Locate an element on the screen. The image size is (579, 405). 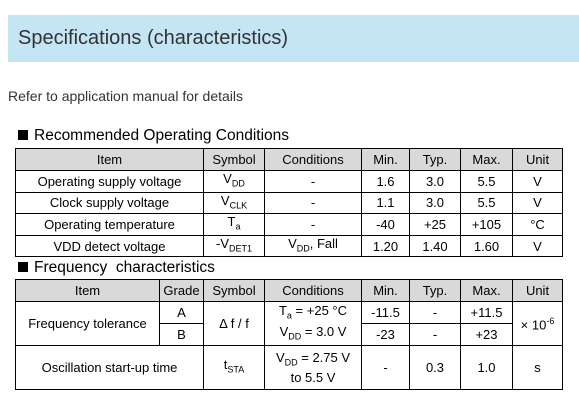
cell: -11.5 is located at coordinates (385, 312).